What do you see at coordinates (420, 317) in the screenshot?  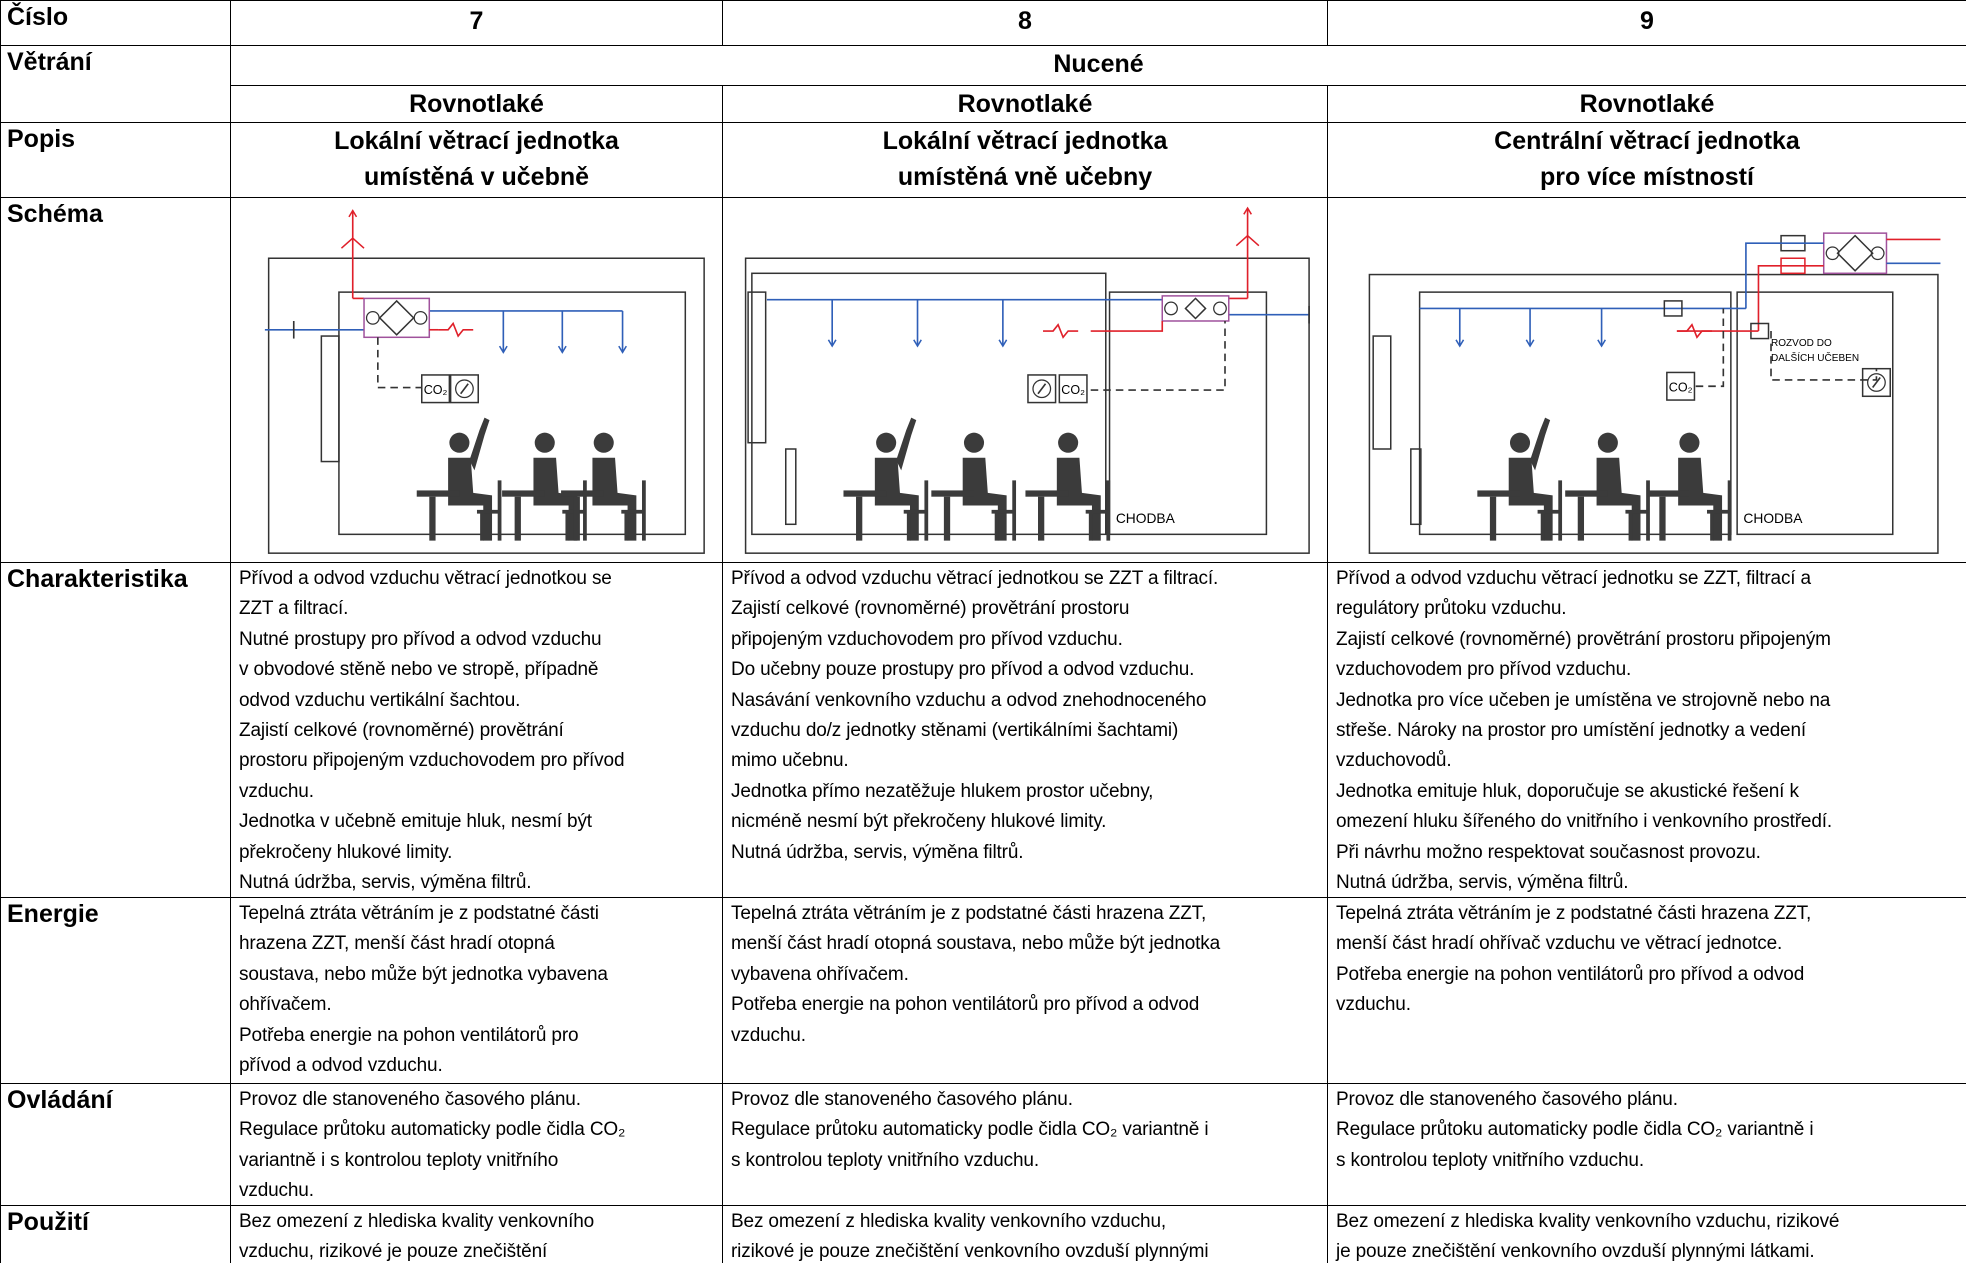 I see `fan` at bounding box center [420, 317].